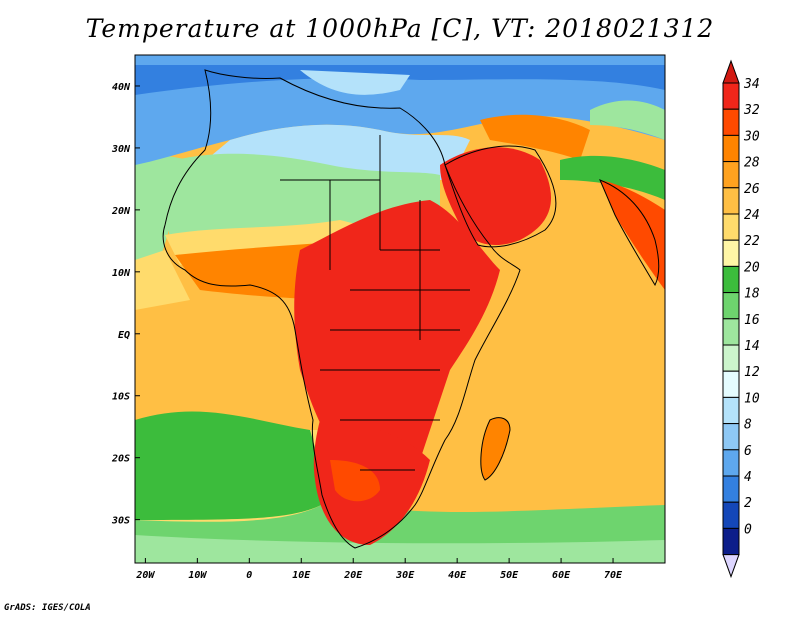  What do you see at coordinates (125, 304) in the screenshot?
I see `y-axis: 40N 30N 20N 10N EQ 10S 20S 30S` at bounding box center [125, 304].